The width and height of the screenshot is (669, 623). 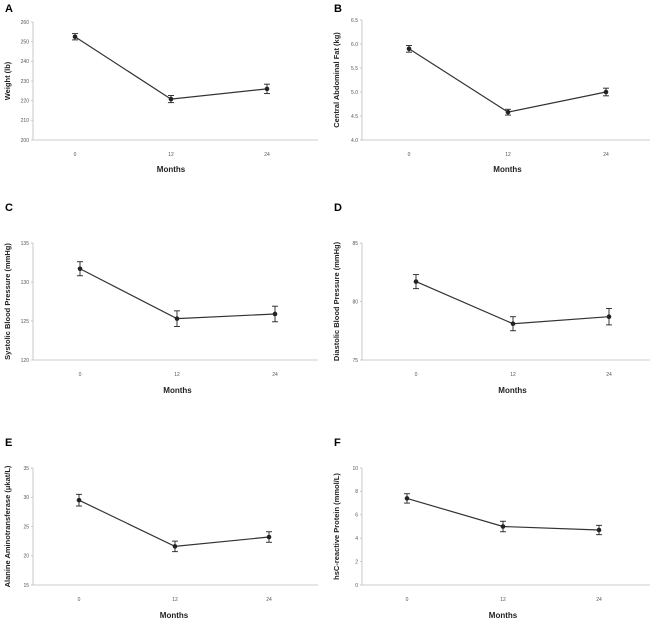 I want to click on panel-b-y-tick-label: 5.0, so click(x=354, y=93).